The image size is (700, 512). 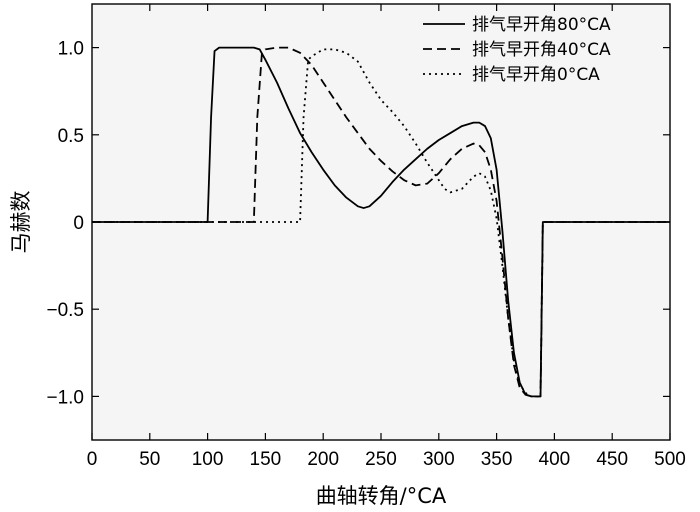 What do you see at coordinates (323, 459) in the screenshot?
I see `x-tick-label: 200` at bounding box center [323, 459].